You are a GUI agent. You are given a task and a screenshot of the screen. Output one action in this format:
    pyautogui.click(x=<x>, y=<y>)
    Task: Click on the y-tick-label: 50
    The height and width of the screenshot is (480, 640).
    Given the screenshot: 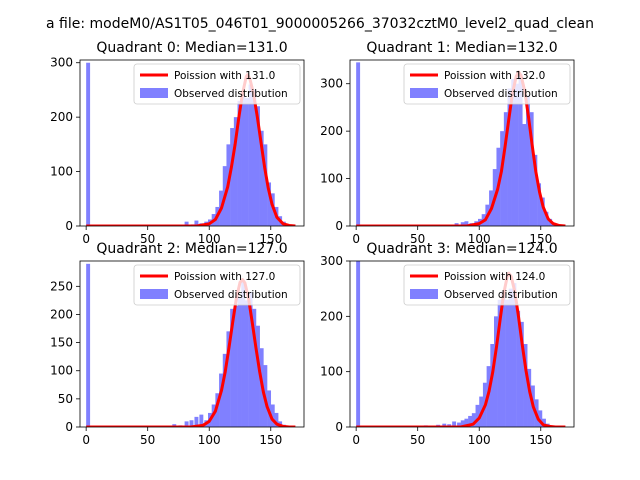 What is the action you would take?
    pyautogui.click(x=65, y=399)
    